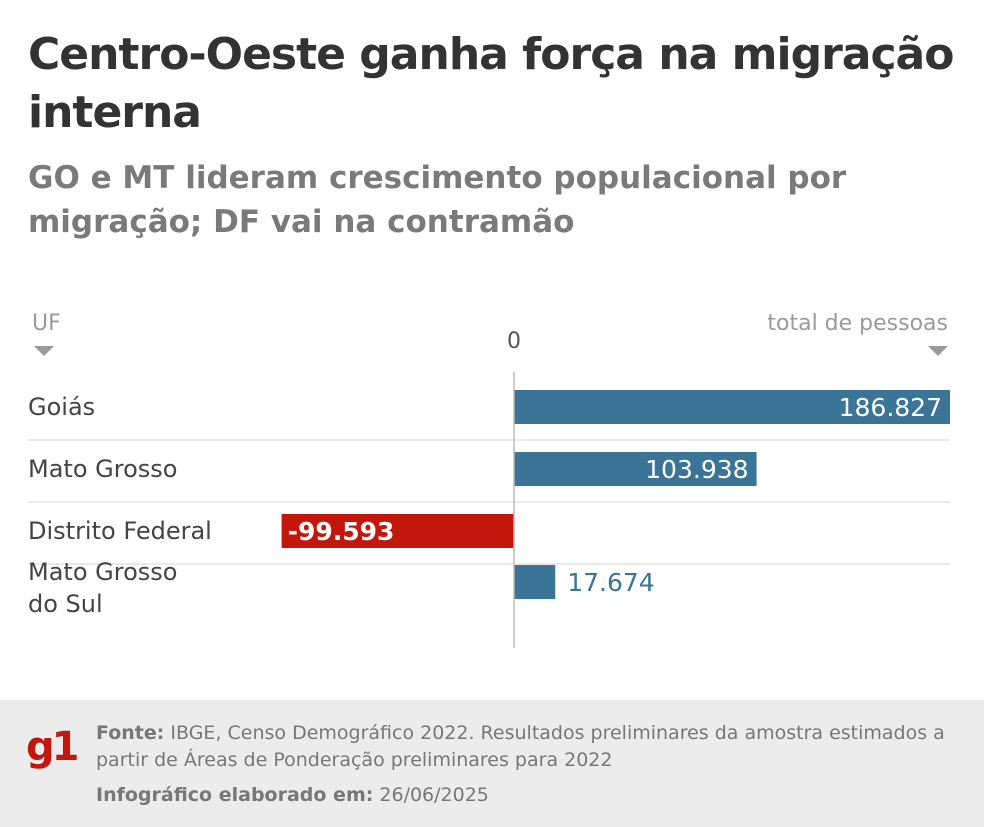 The width and height of the screenshot is (984, 827). I want to click on source-label: Fonte:, so click(130, 733).